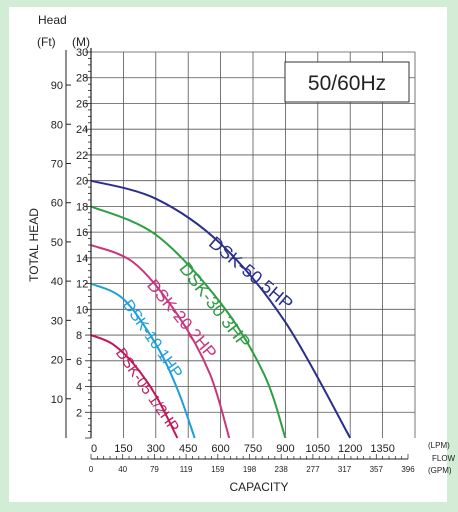  What do you see at coordinates (82, 130) in the screenshot?
I see `m-tick-label: 24` at bounding box center [82, 130].